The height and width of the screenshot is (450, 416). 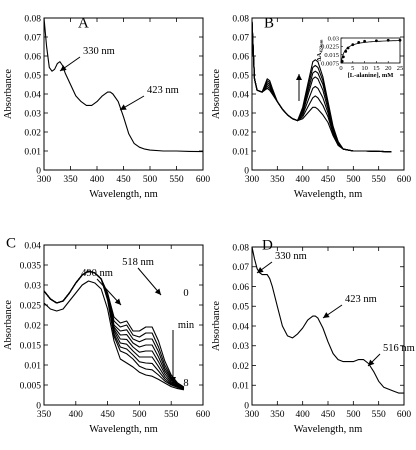 What do you see at coordinates (83, 24) in the screenshot?
I see `panel-letter: A` at bounding box center [83, 24].